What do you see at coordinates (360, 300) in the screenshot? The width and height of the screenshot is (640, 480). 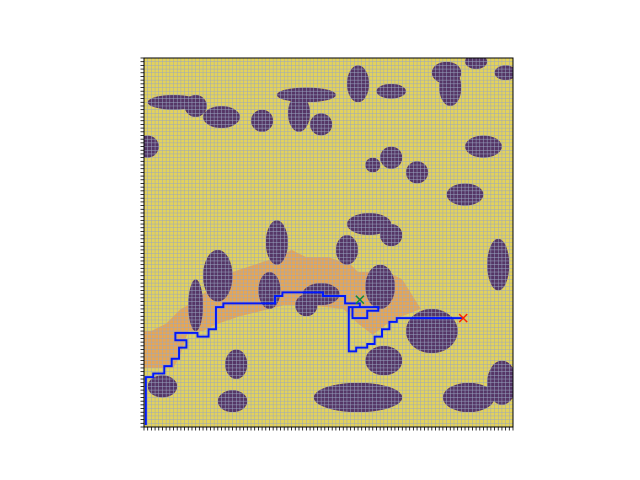 I see `goal-marker` at bounding box center [360, 300].